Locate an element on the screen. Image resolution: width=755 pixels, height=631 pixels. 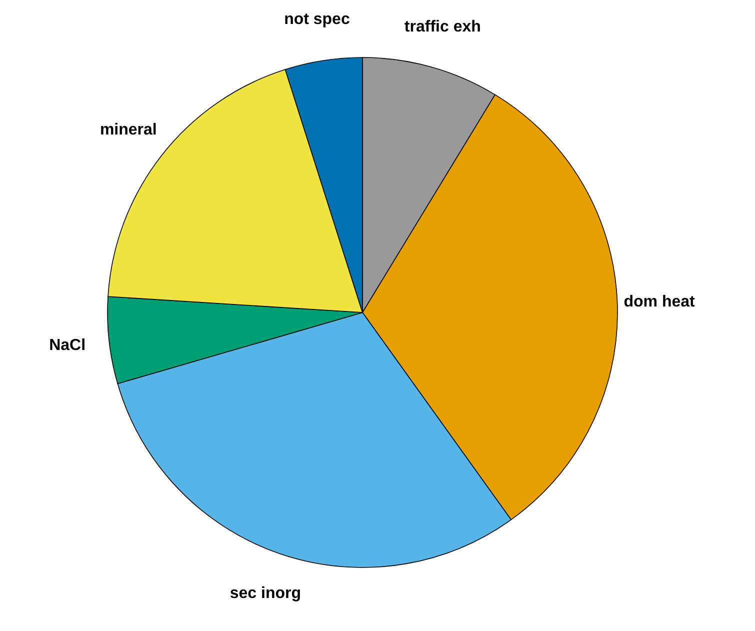
slice-label: traffic exh is located at coordinates (442, 27).